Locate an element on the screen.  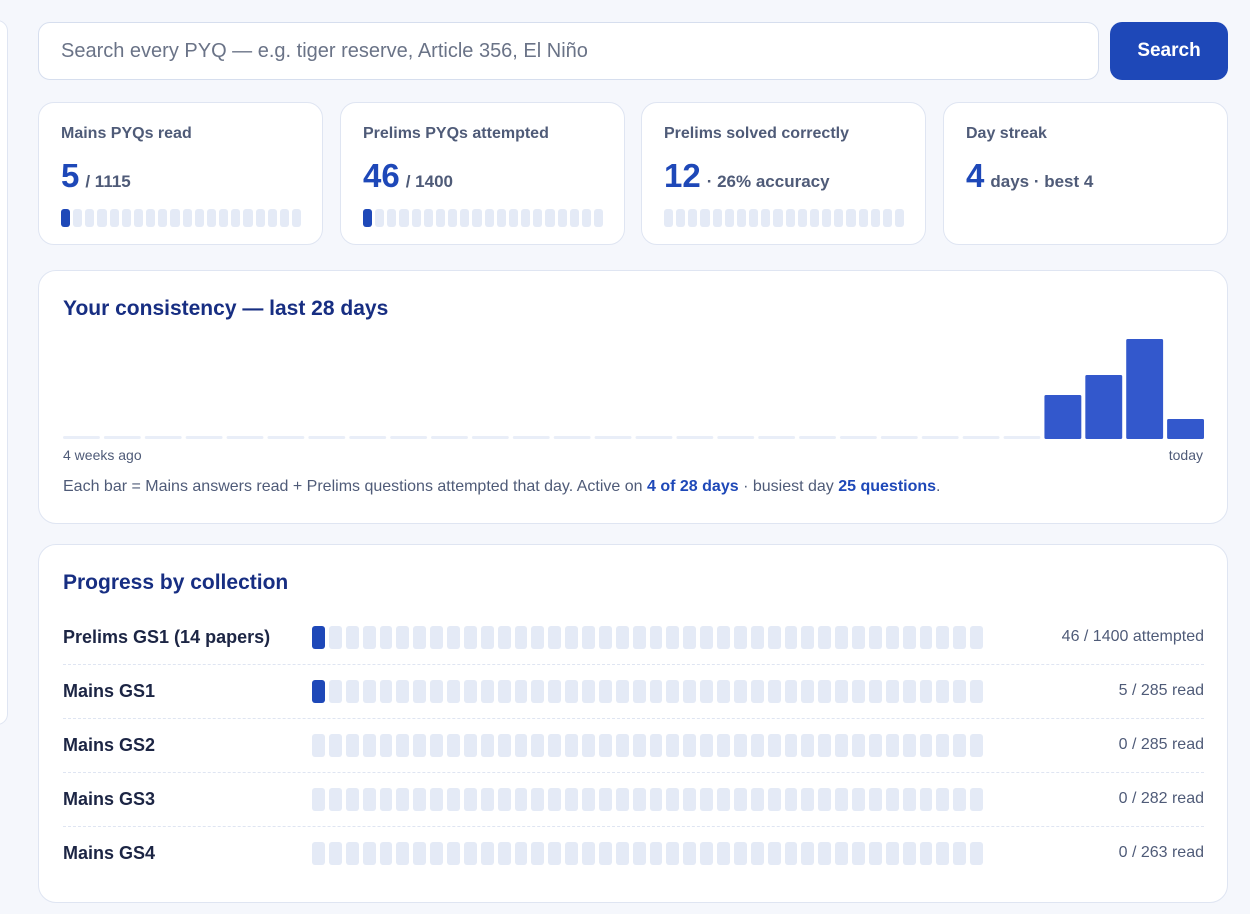
stat-label: Day streak is located at coordinates (1006, 133).